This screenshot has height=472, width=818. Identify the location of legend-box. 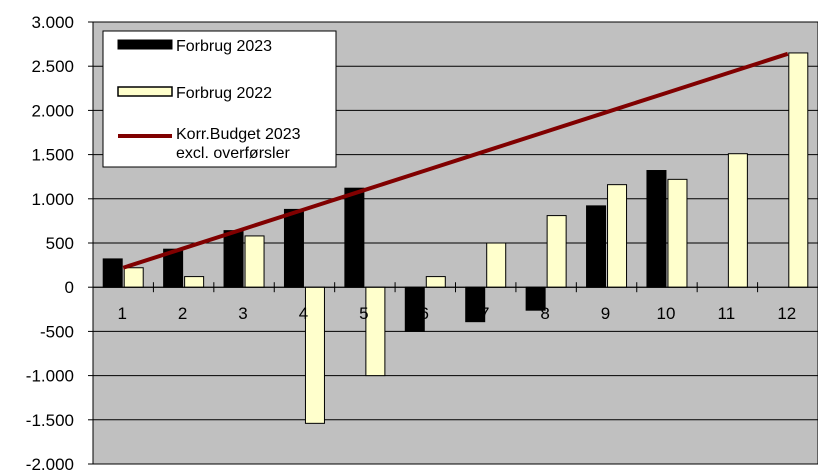
(219, 99).